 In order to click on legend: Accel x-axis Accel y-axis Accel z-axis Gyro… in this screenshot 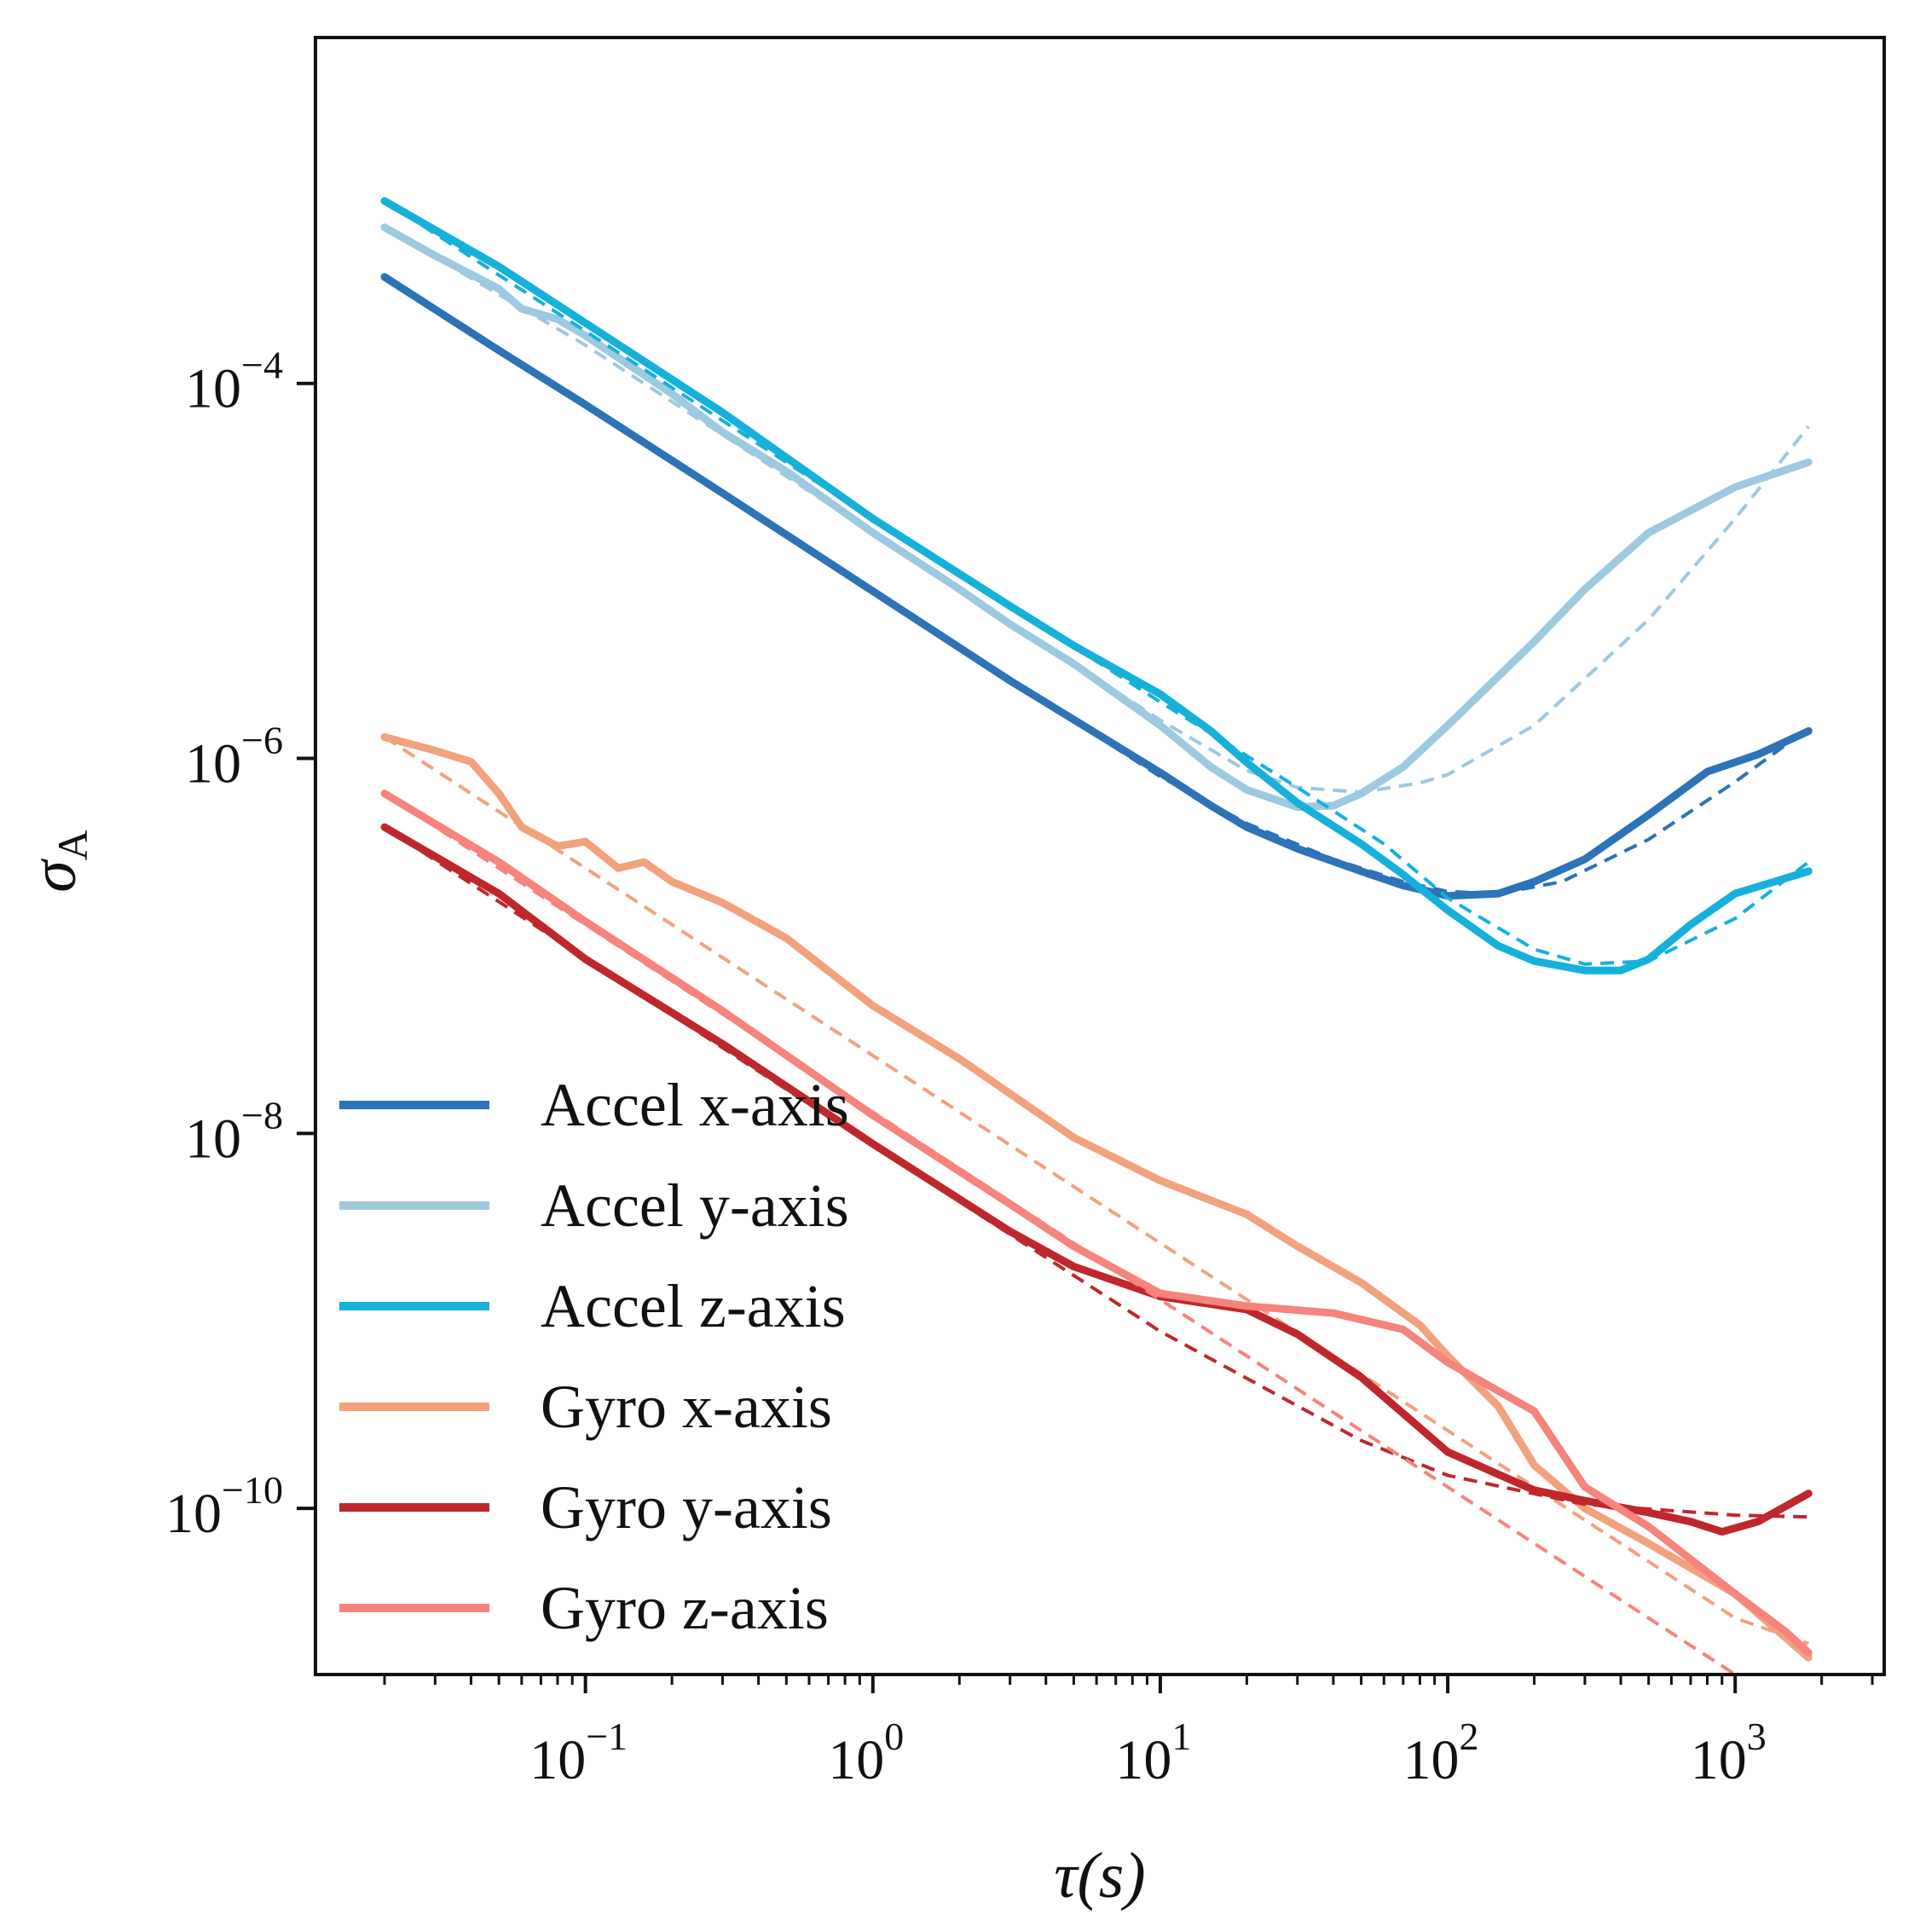, I will do `click(594, 1356)`.